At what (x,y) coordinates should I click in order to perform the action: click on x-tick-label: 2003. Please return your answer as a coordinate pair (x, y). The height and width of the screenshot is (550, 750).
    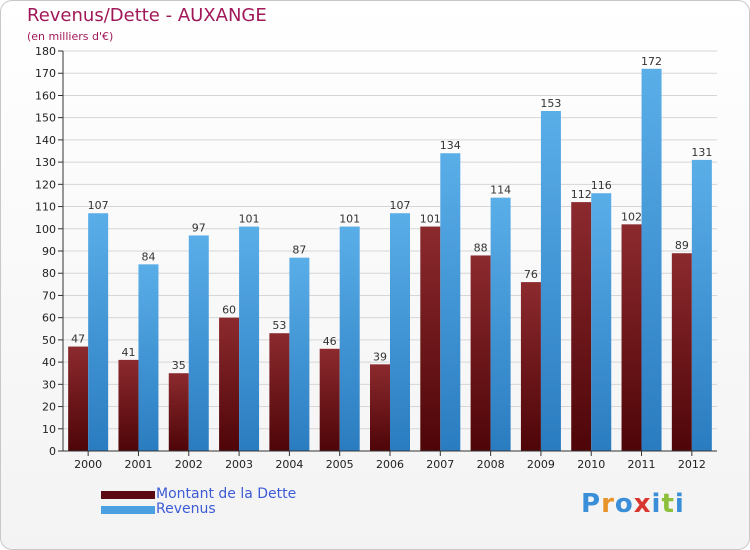
    Looking at the image, I should click on (239, 464).